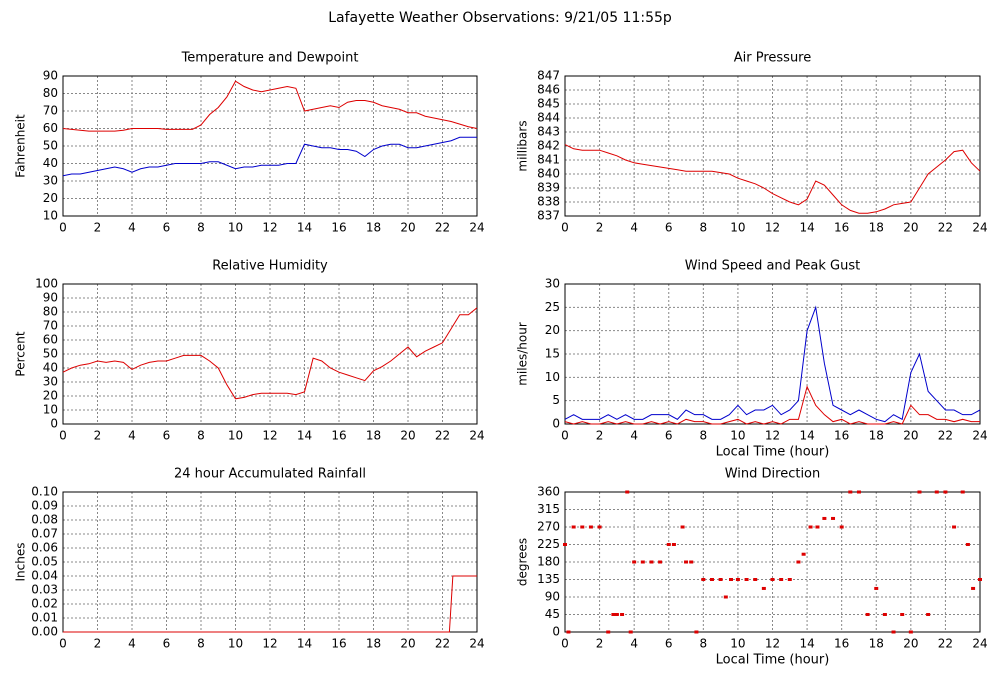 Image resolution: width=1000 pixels, height=680 pixels. Describe the element at coordinates (552, 307) in the screenshot. I see `y-tick-label: 25` at that location.